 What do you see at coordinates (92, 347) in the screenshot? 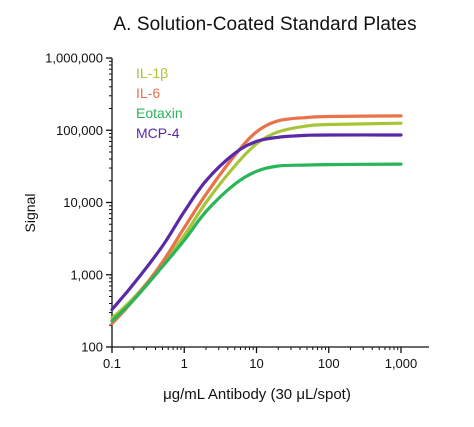
I see `y-tick-label: 100` at bounding box center [92, 347].